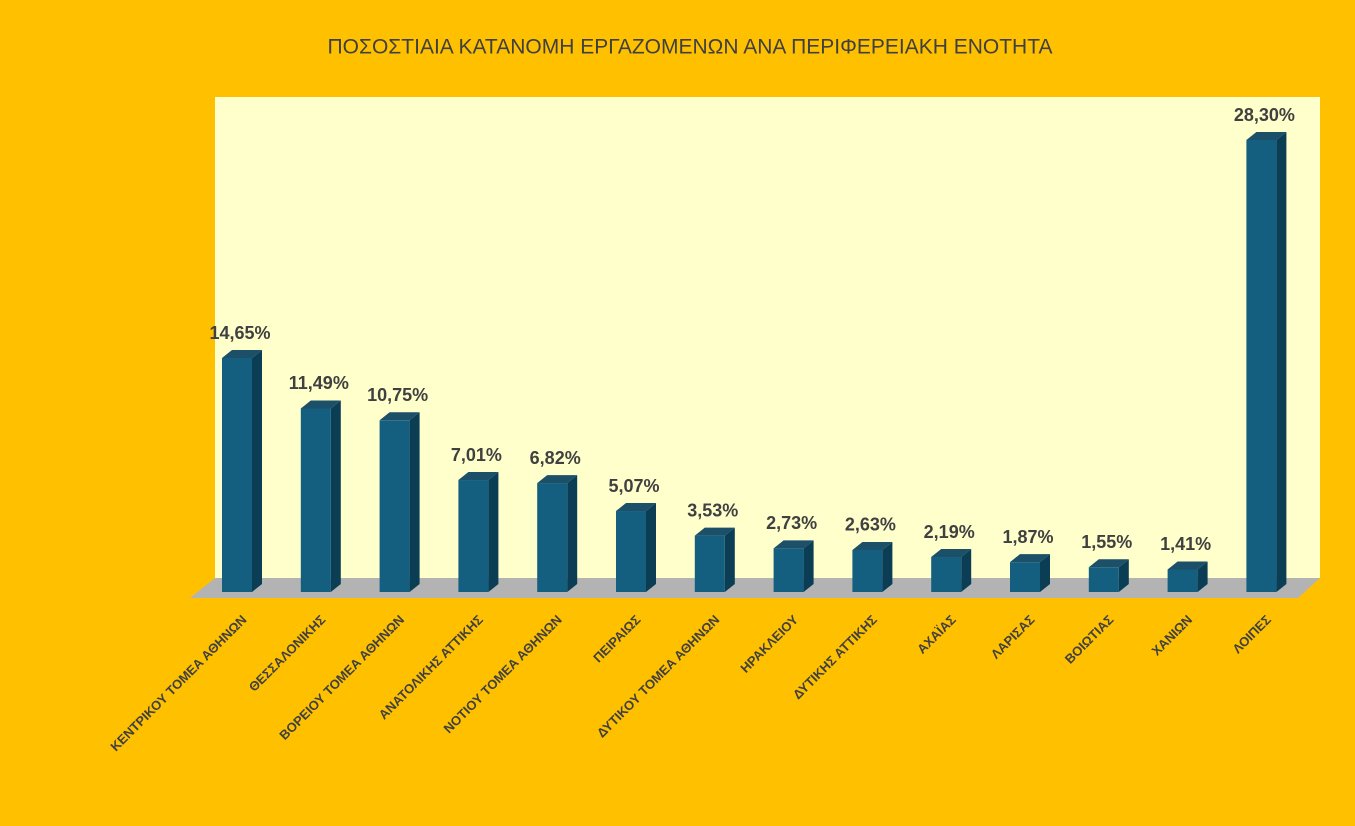  I want to click on value-label: 2,73%, so click(791, 523).